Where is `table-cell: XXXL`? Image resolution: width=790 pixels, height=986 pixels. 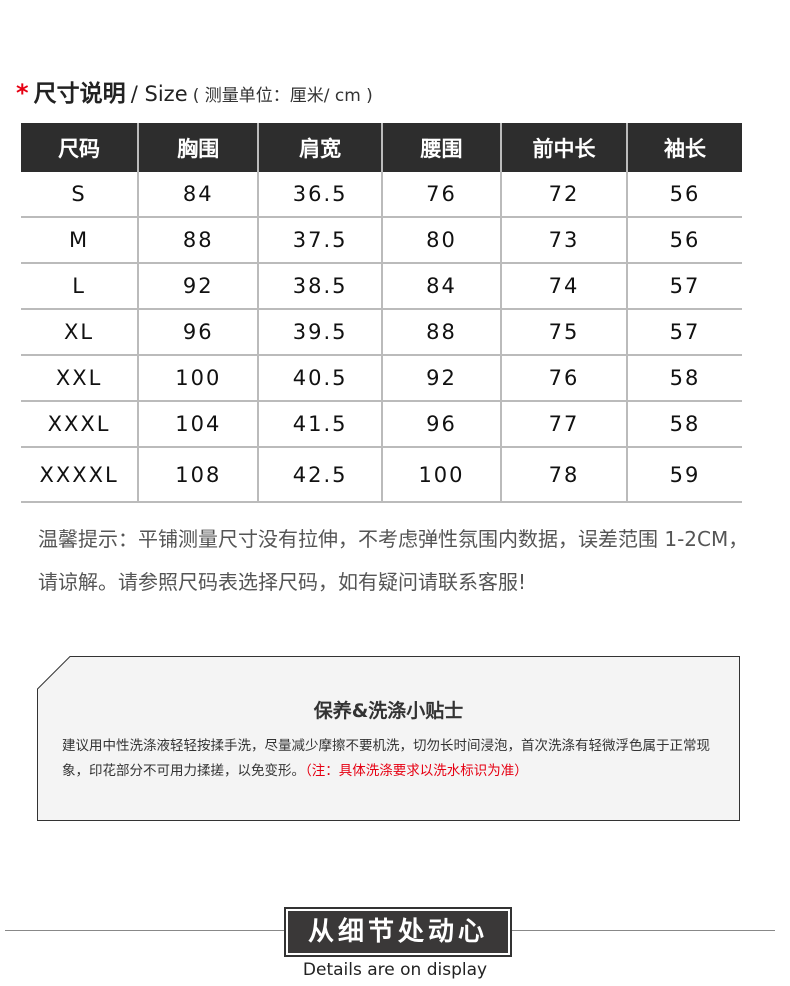 table-cell: XXXL is located at coordinates (80, 424).